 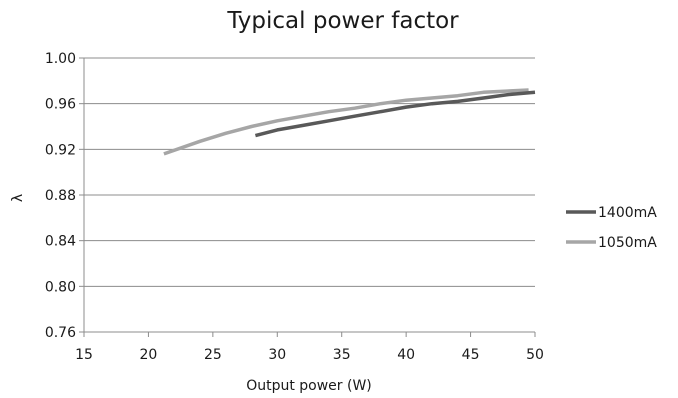 What do you see at coordinates (60, 150) in the screenshot?
I see `y-tick-label: 0.92` at bounding box center [60, 150].